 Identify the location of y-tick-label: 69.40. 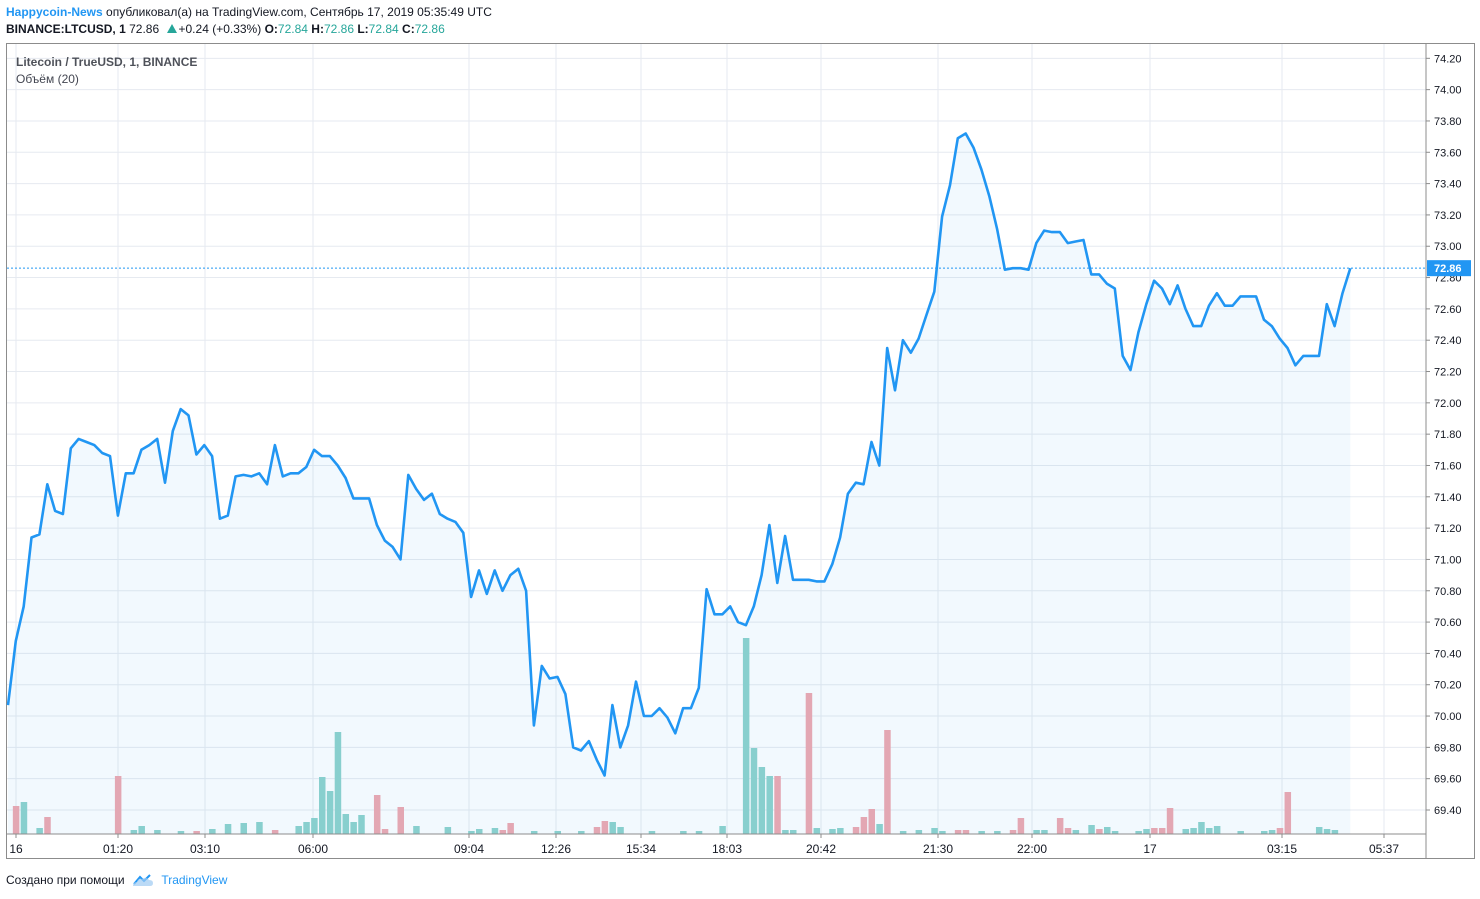
(1448, 811).